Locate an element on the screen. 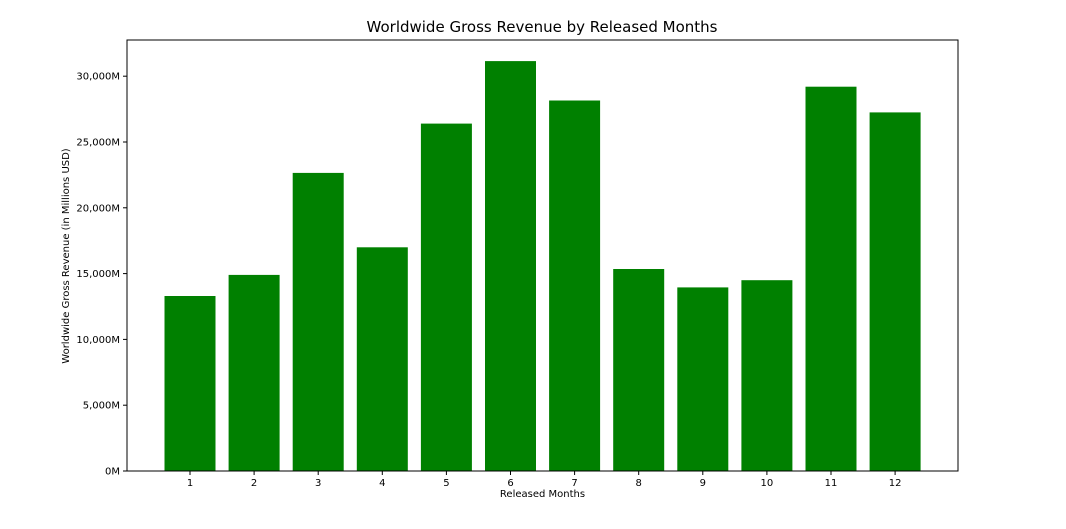 The width and height of the screenshot is (1066, 529). x-tick-label: 7 is located at coordinates (574, 483).